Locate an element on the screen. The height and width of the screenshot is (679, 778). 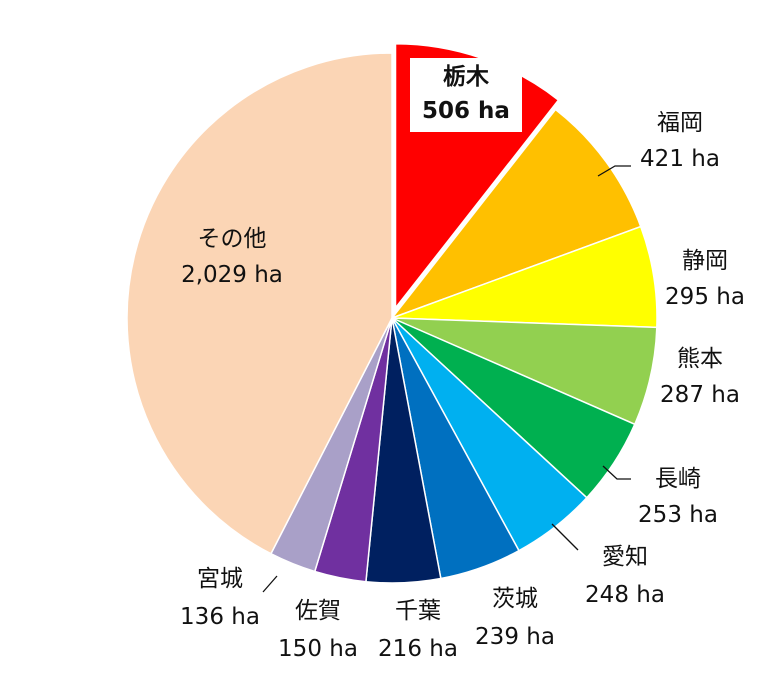
slice-value-label: 295 ha is located at coordinates (705, 297).